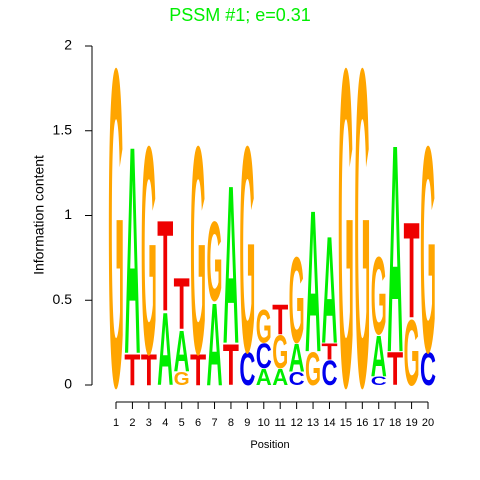 The image size is (480, 480). I want to click on x-tick-label: 4, so click(165, 423).